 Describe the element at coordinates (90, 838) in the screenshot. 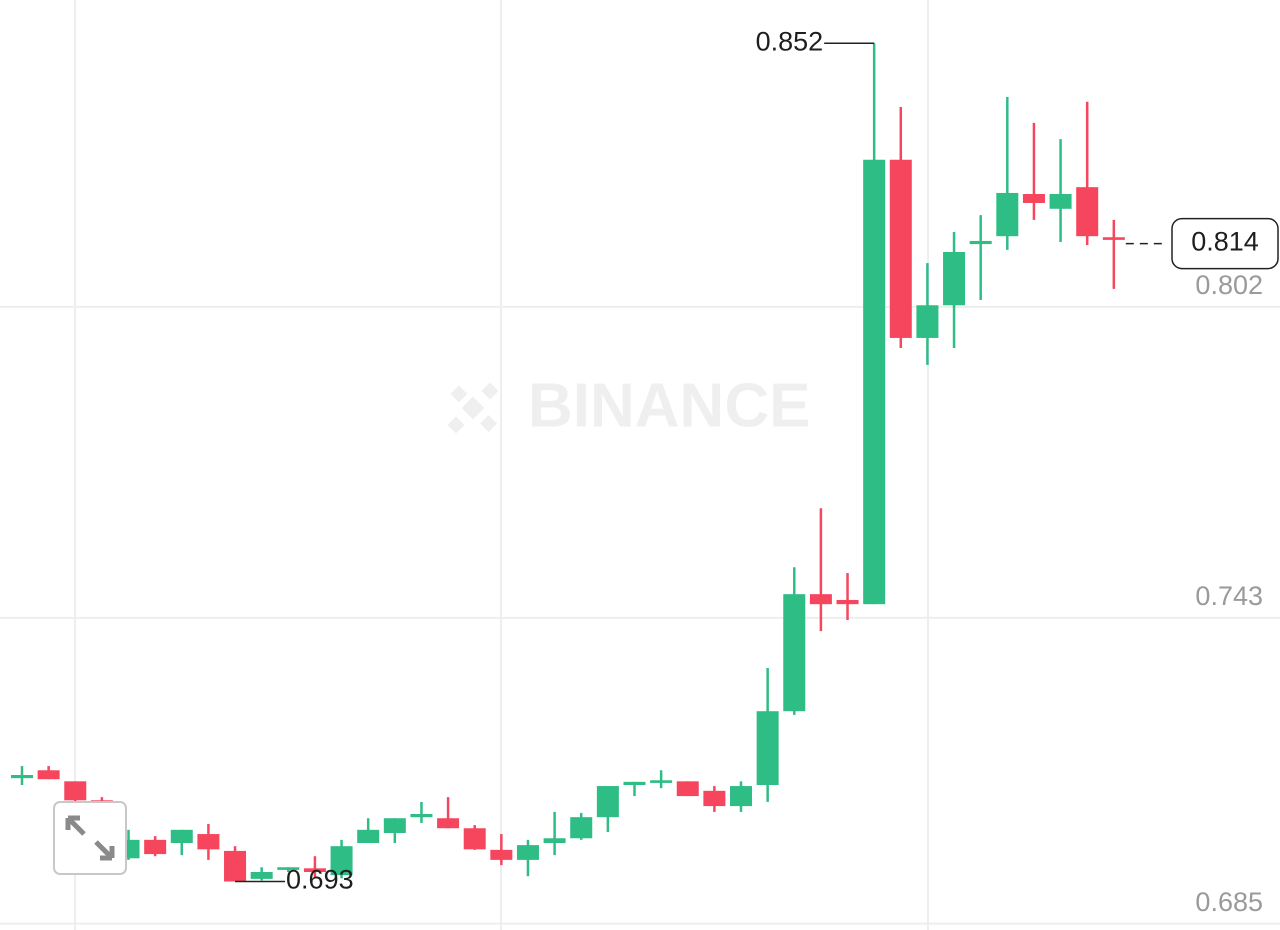

I see `expand-button` at that location.